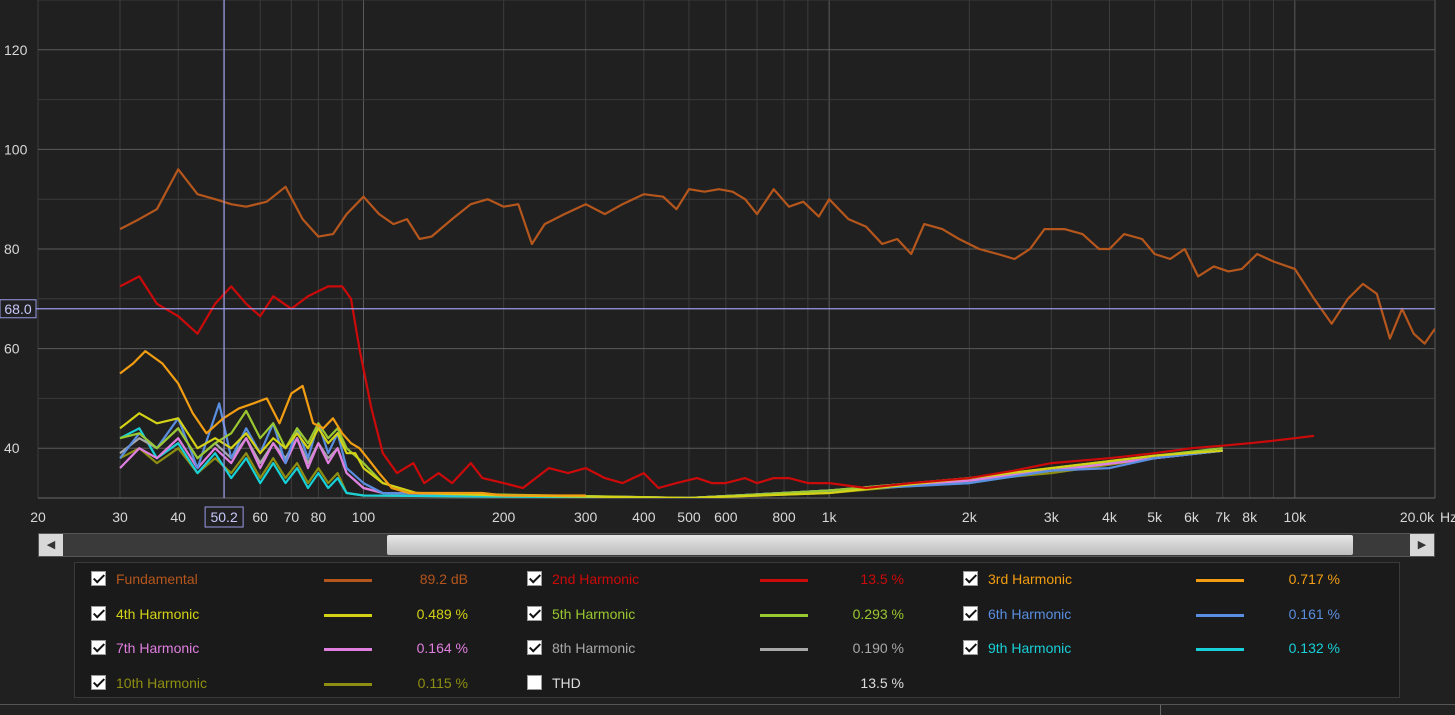 The width and height of the screenshot is (1455, 715). I want to click on legend-item-thd: THD 13.5 %, so click(727, 683).